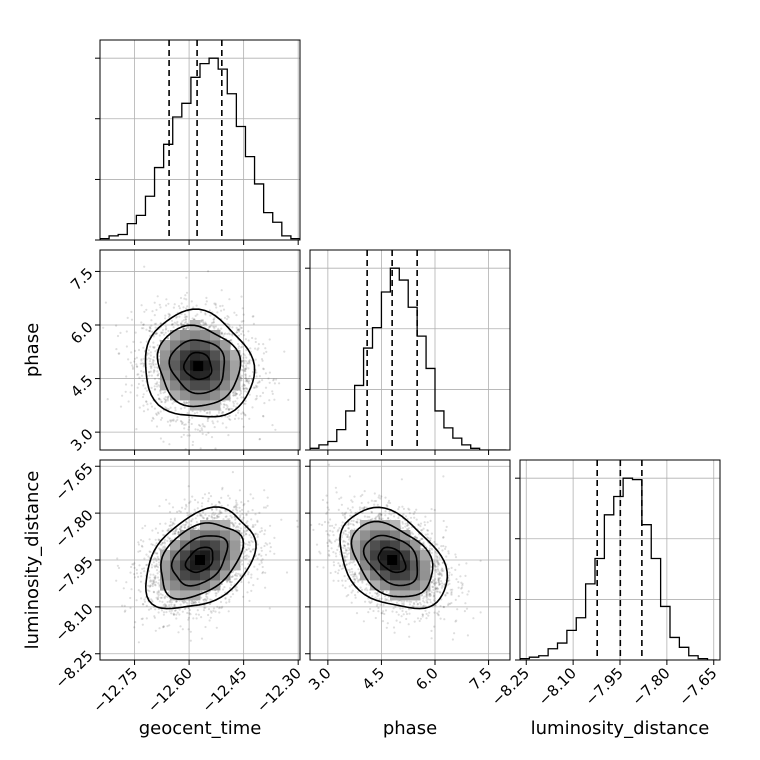 This screenshot has height=760, width=760. I want to click on axes-frame, so click(410, 350).